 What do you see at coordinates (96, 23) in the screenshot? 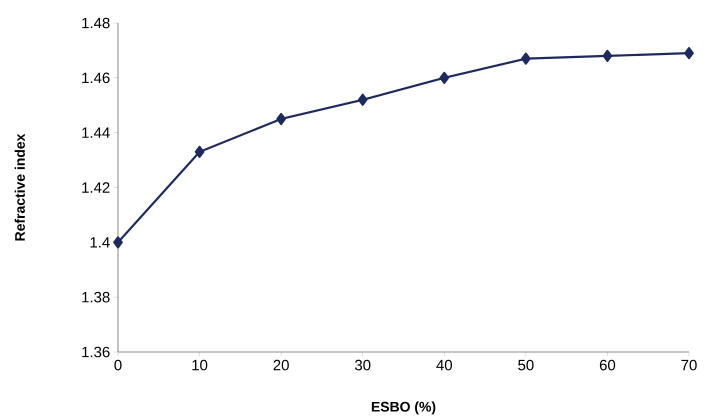
I see `y-tick-label: 1.48` at bounding box center [96, 23].